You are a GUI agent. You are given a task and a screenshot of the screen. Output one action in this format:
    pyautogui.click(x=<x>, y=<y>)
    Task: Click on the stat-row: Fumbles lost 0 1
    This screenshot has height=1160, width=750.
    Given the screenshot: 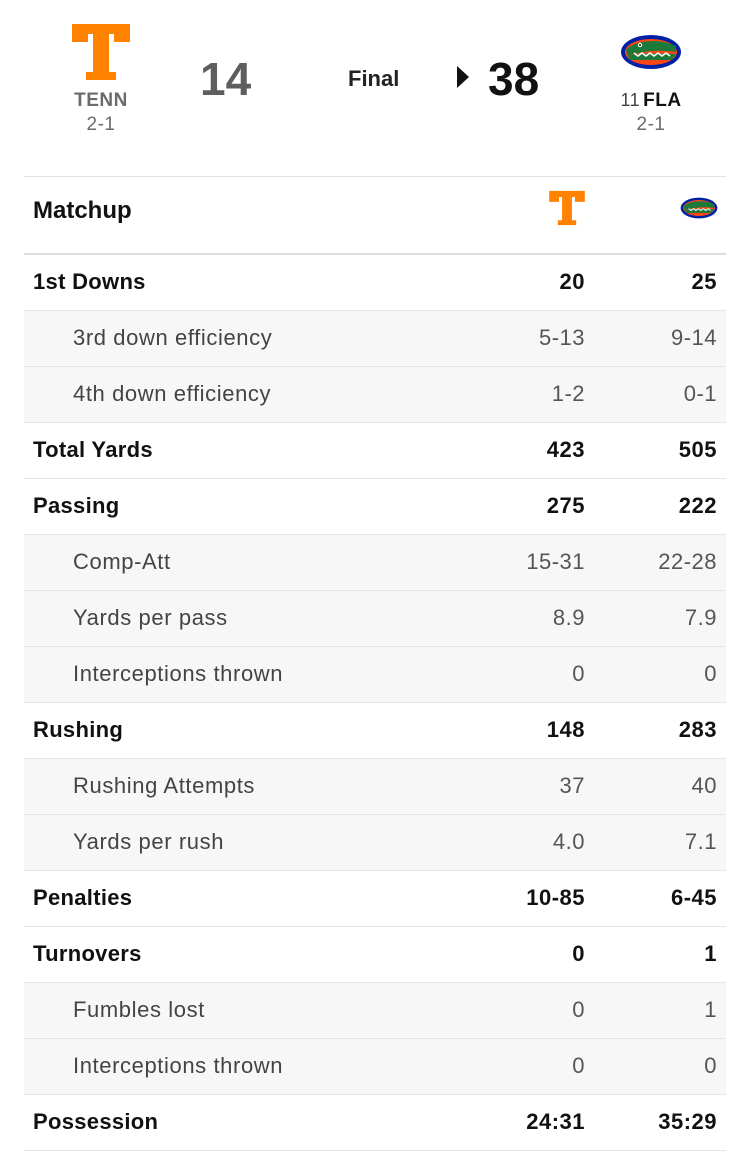 What is the action you would take?
    pyautogui.click(x=375, y=1011)
    